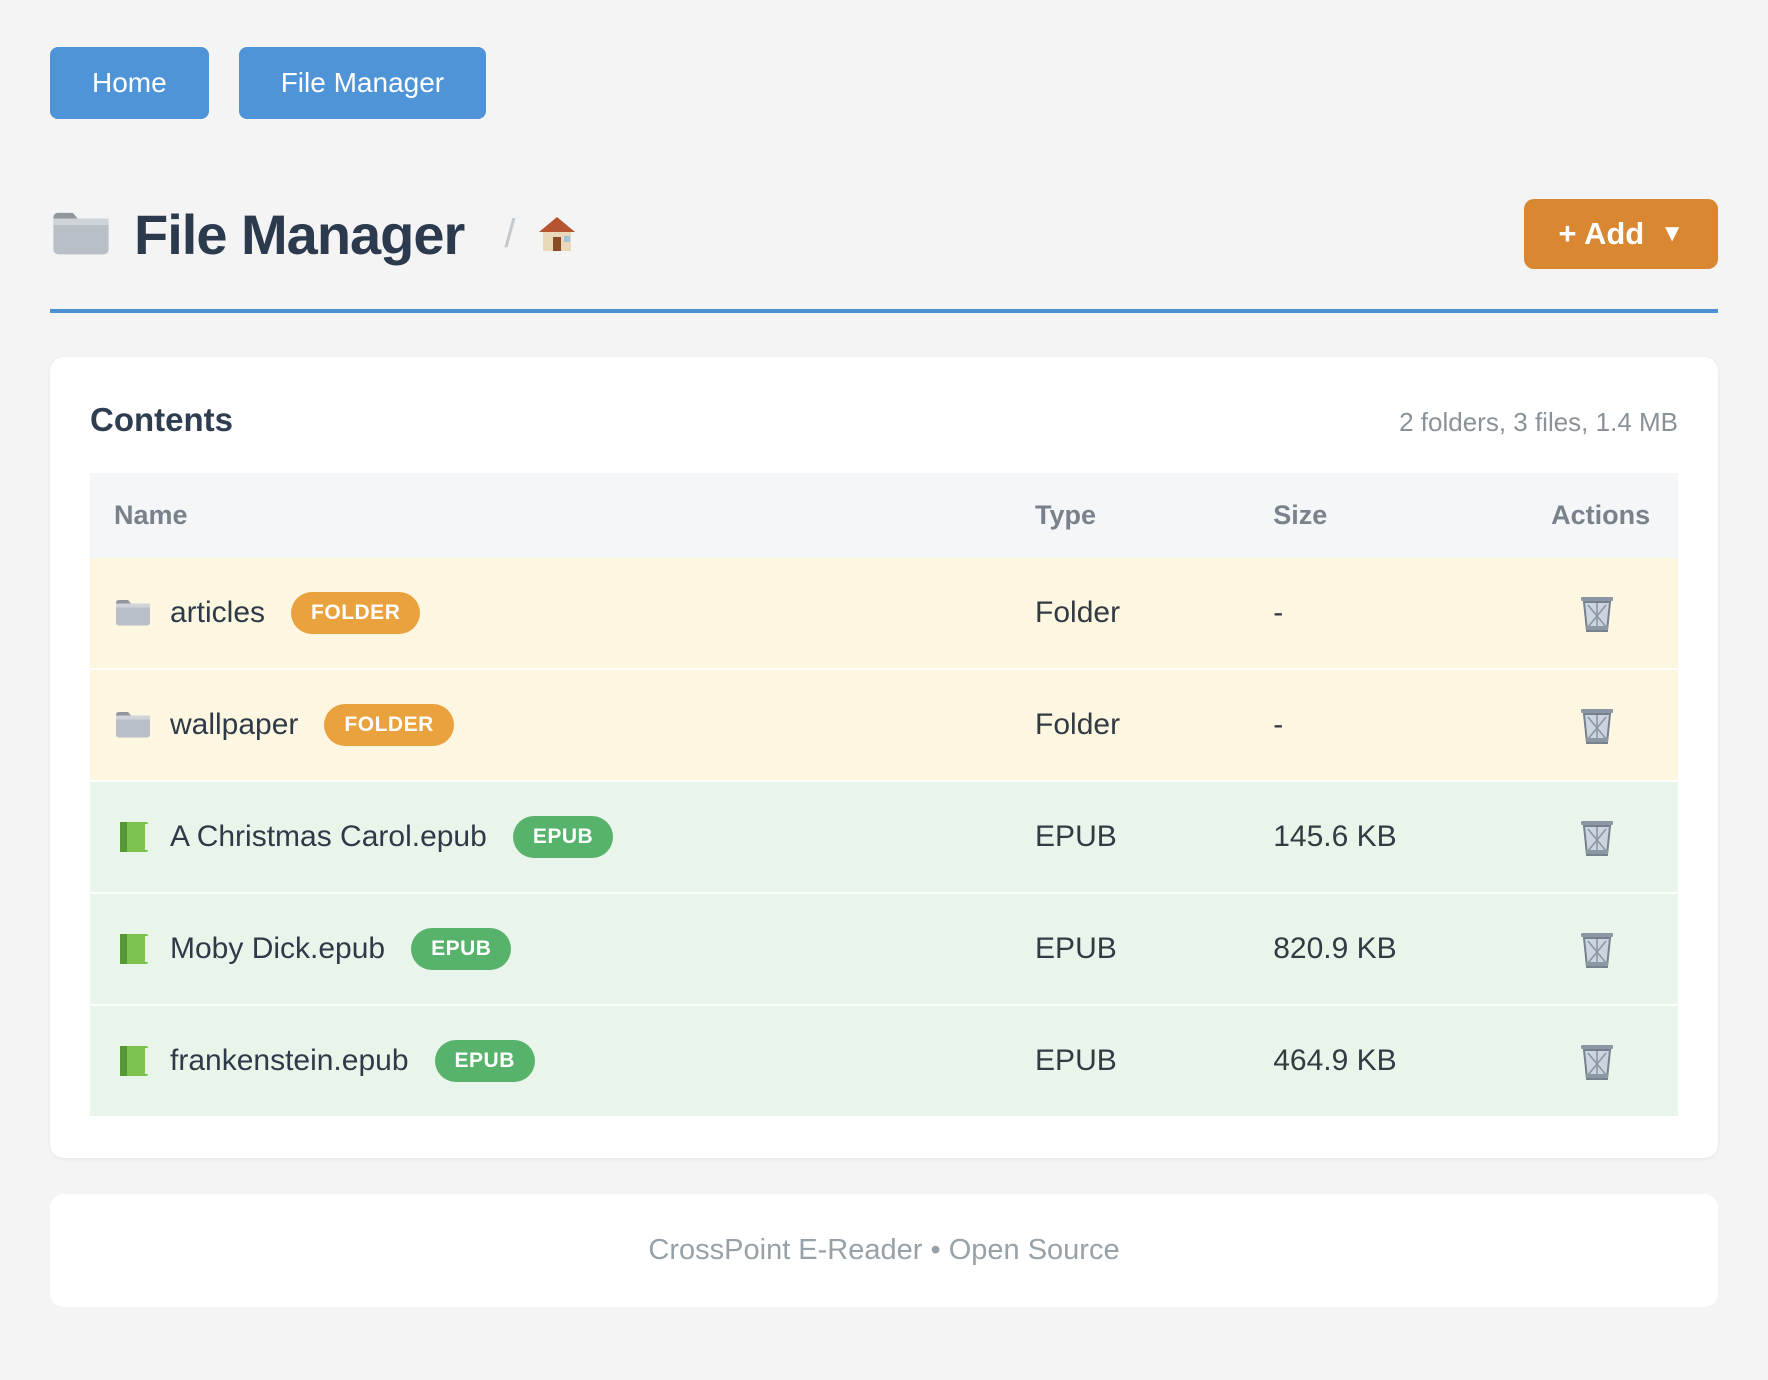 The width and height of the screenshot is (1768, 1380). What do you see at coordinates (234, 724) in the screenshot?
I see `file-name: wallpaper` at bounding box center [234, 724].